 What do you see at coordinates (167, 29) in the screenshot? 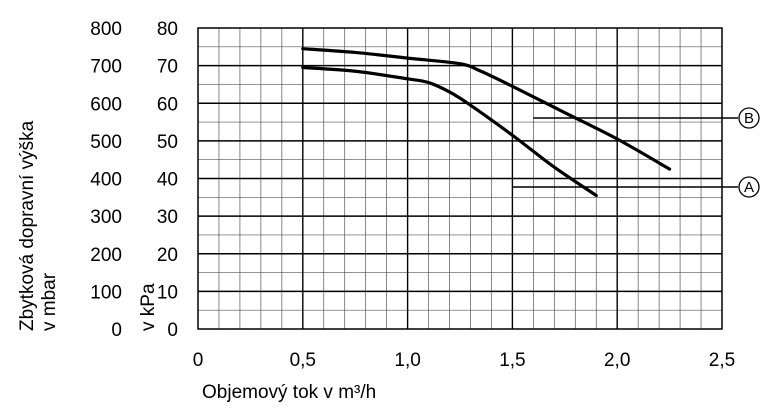
I see `y-tick-label-kpa: 80` at bounding box center [167, 29].